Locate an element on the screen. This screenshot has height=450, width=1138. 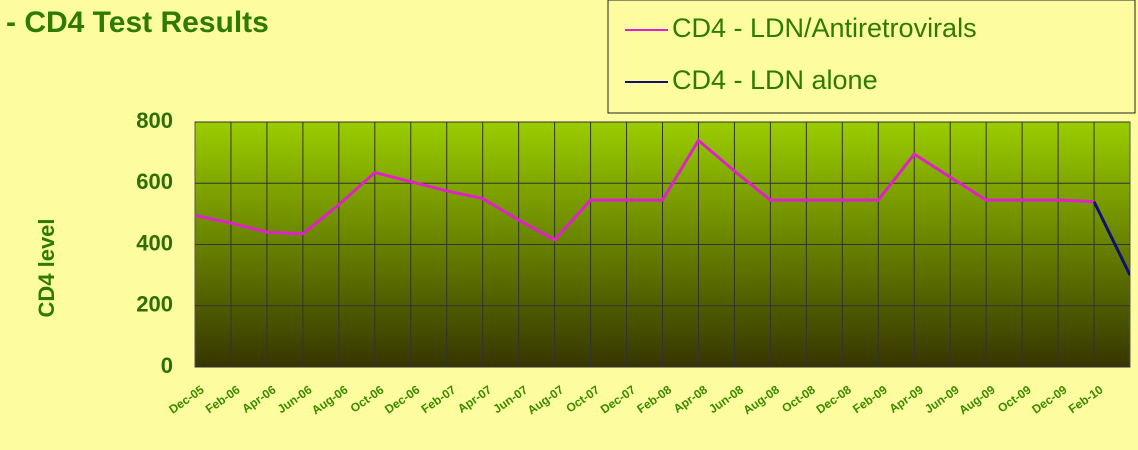
x-tick-label: Dec-08 is located at coordinates (834, 399).